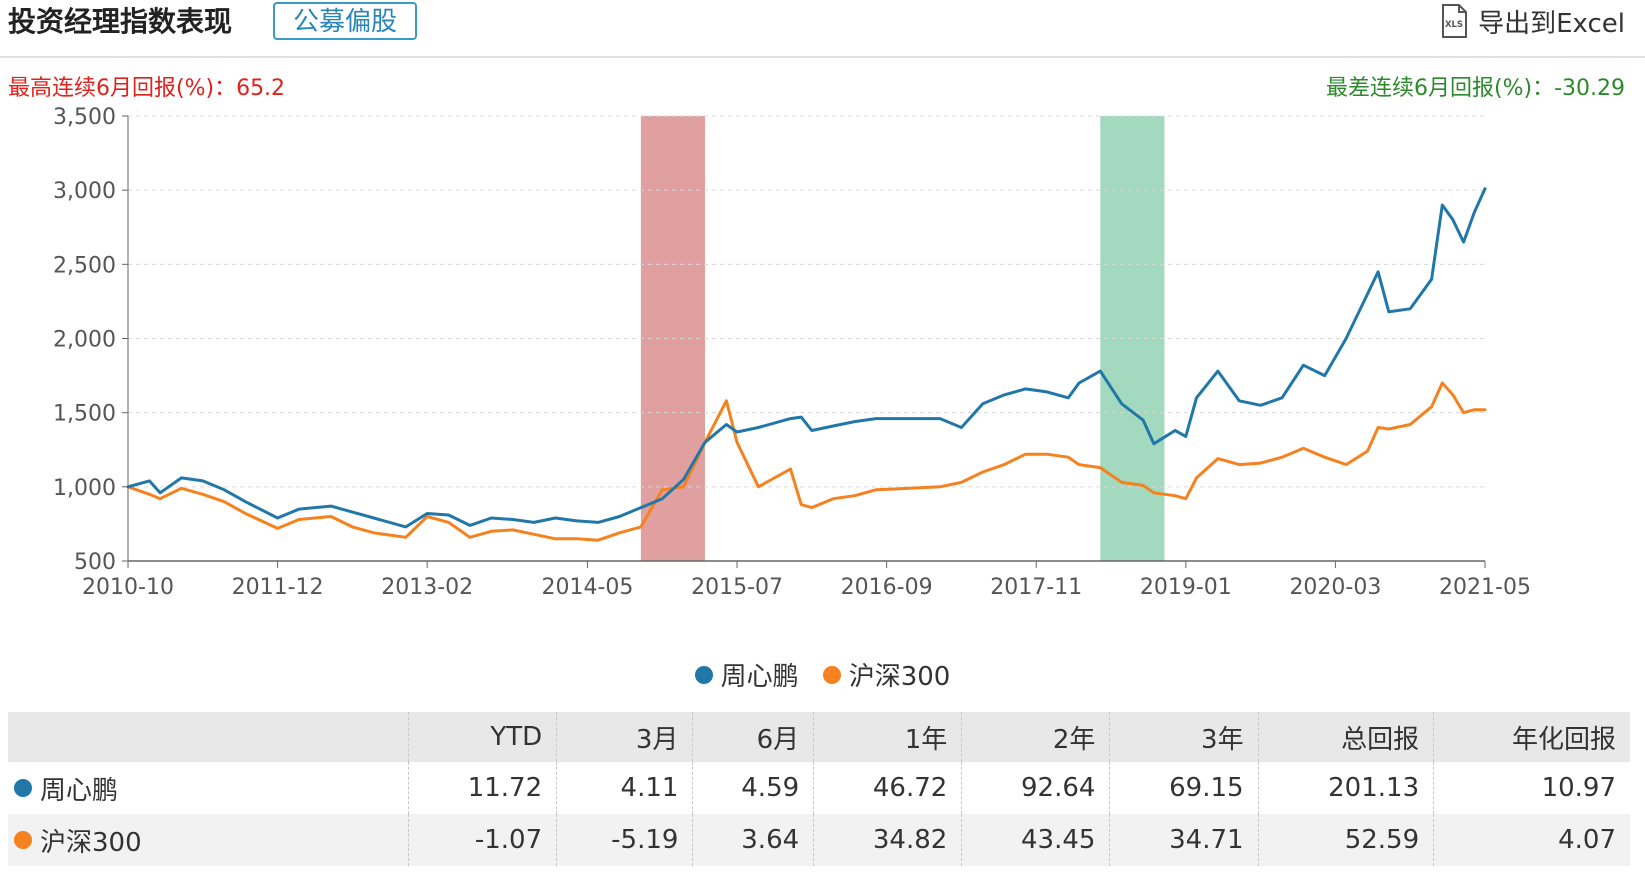  I want to click on table-header-row: YTD 3月 6月 1年 2年 3年 总回报 年化回报, so click(819, 737).